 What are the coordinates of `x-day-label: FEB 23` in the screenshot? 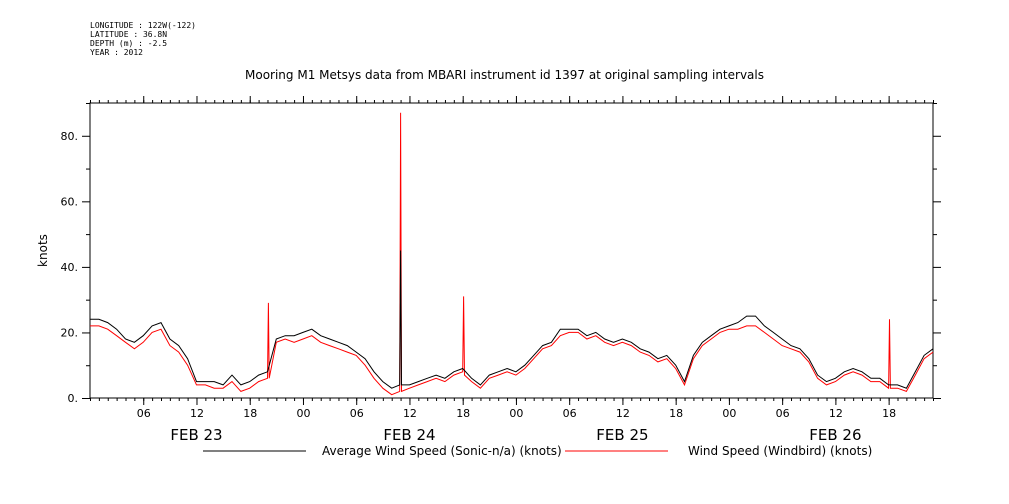 It's located at (196, 435).